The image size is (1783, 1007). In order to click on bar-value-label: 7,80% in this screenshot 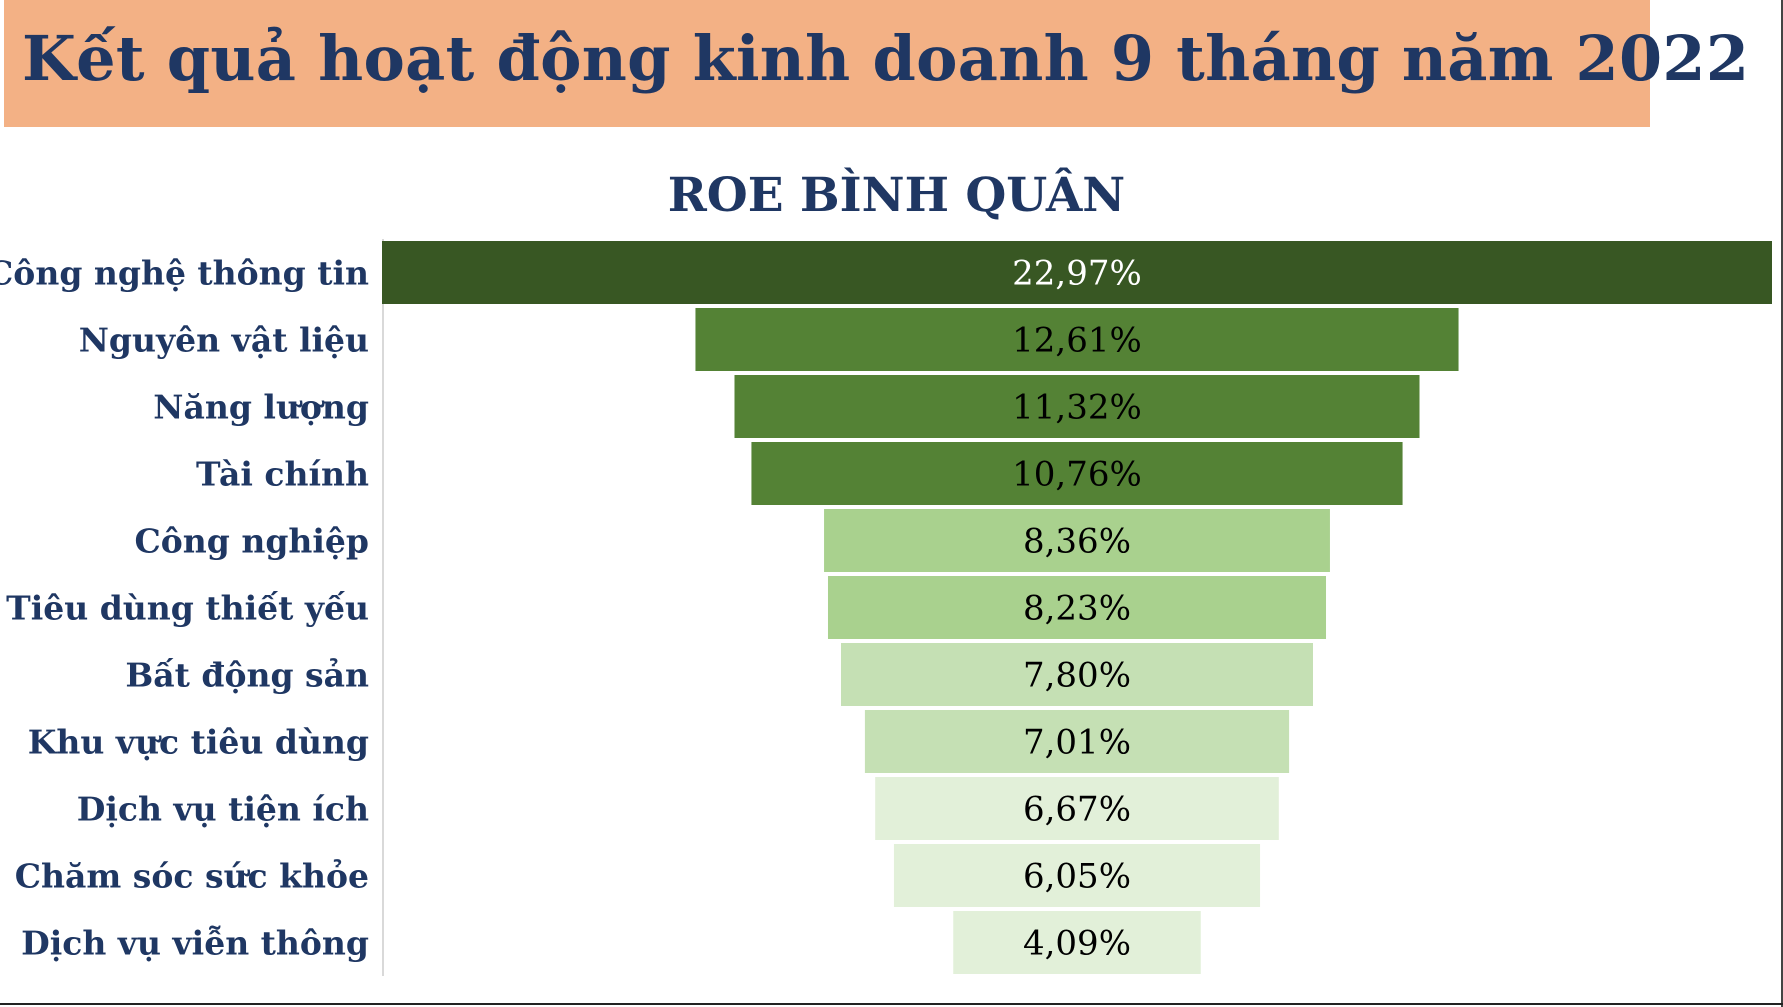, I will do `click(1077, 676)`.